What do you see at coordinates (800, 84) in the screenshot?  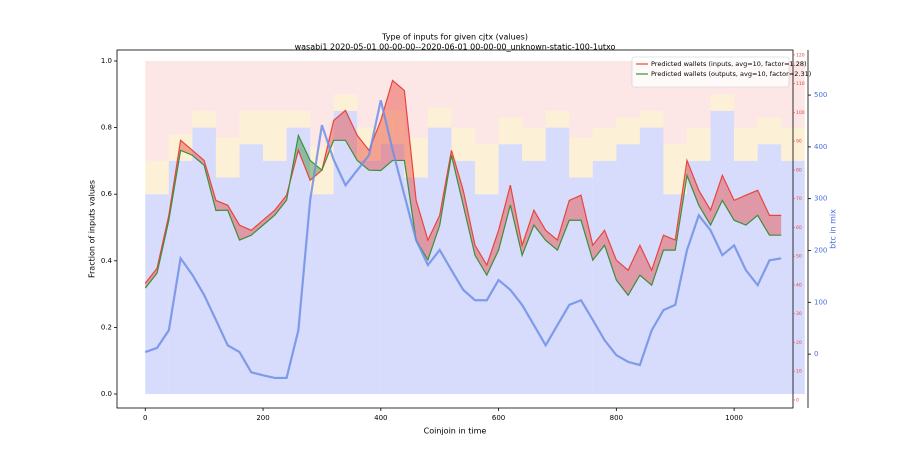 I see `y3-tick-label: 110` at bounding box center [800, 84].